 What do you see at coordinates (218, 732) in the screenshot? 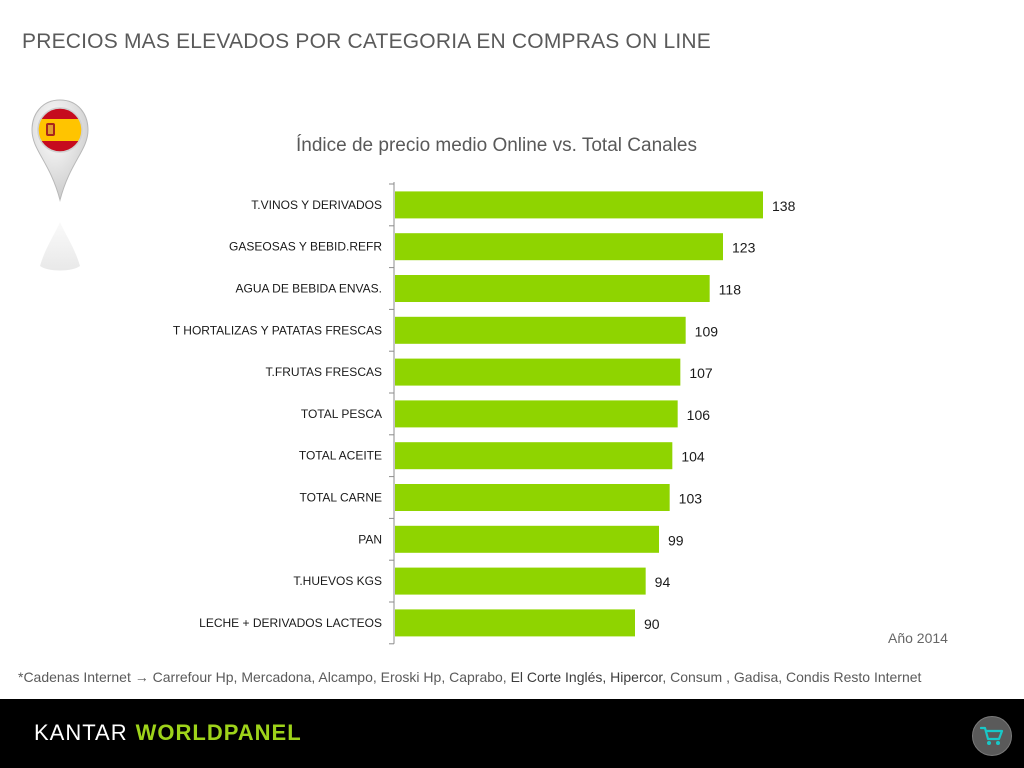
I see `brand-worldpanel: WORLDPANEL` at bounding box center [218, 732].